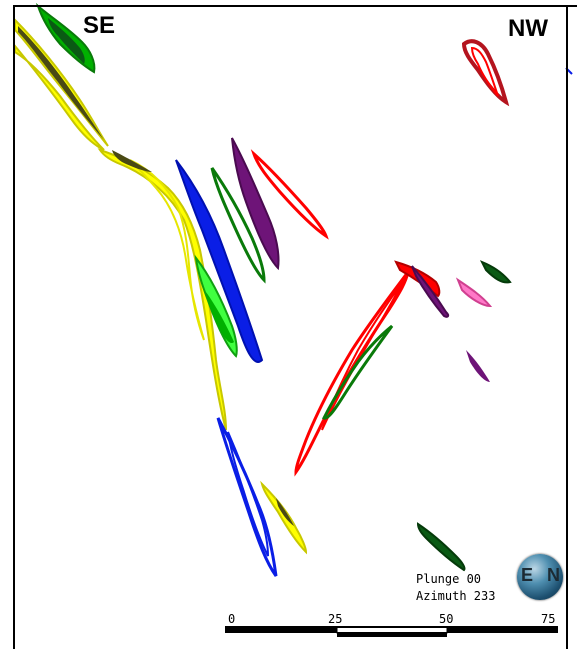  Describe the element at coordinates (540, 577) in the screenshot. I see `orientation-globe-icon: E N` at that location.